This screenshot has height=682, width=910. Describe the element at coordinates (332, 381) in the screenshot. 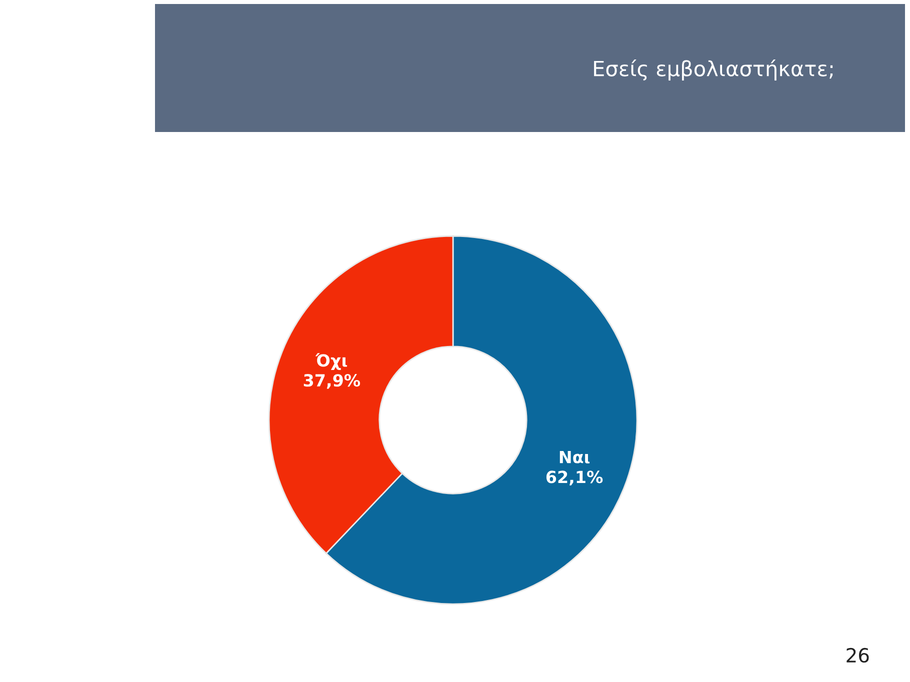

I see `data-label: 37,9%` at that location.